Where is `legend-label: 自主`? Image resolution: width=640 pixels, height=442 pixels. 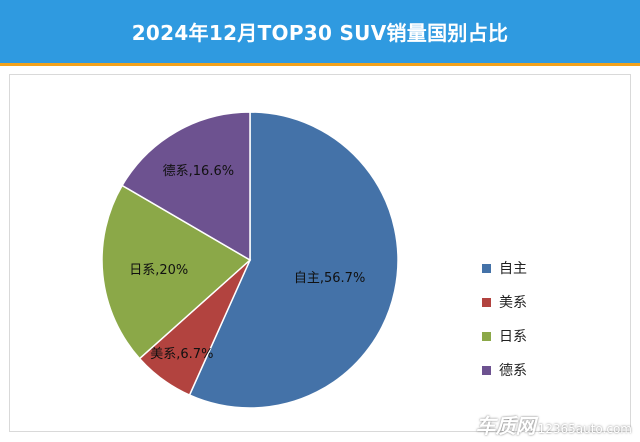 legend-label: 自主 is located at coordinates (513, 269).